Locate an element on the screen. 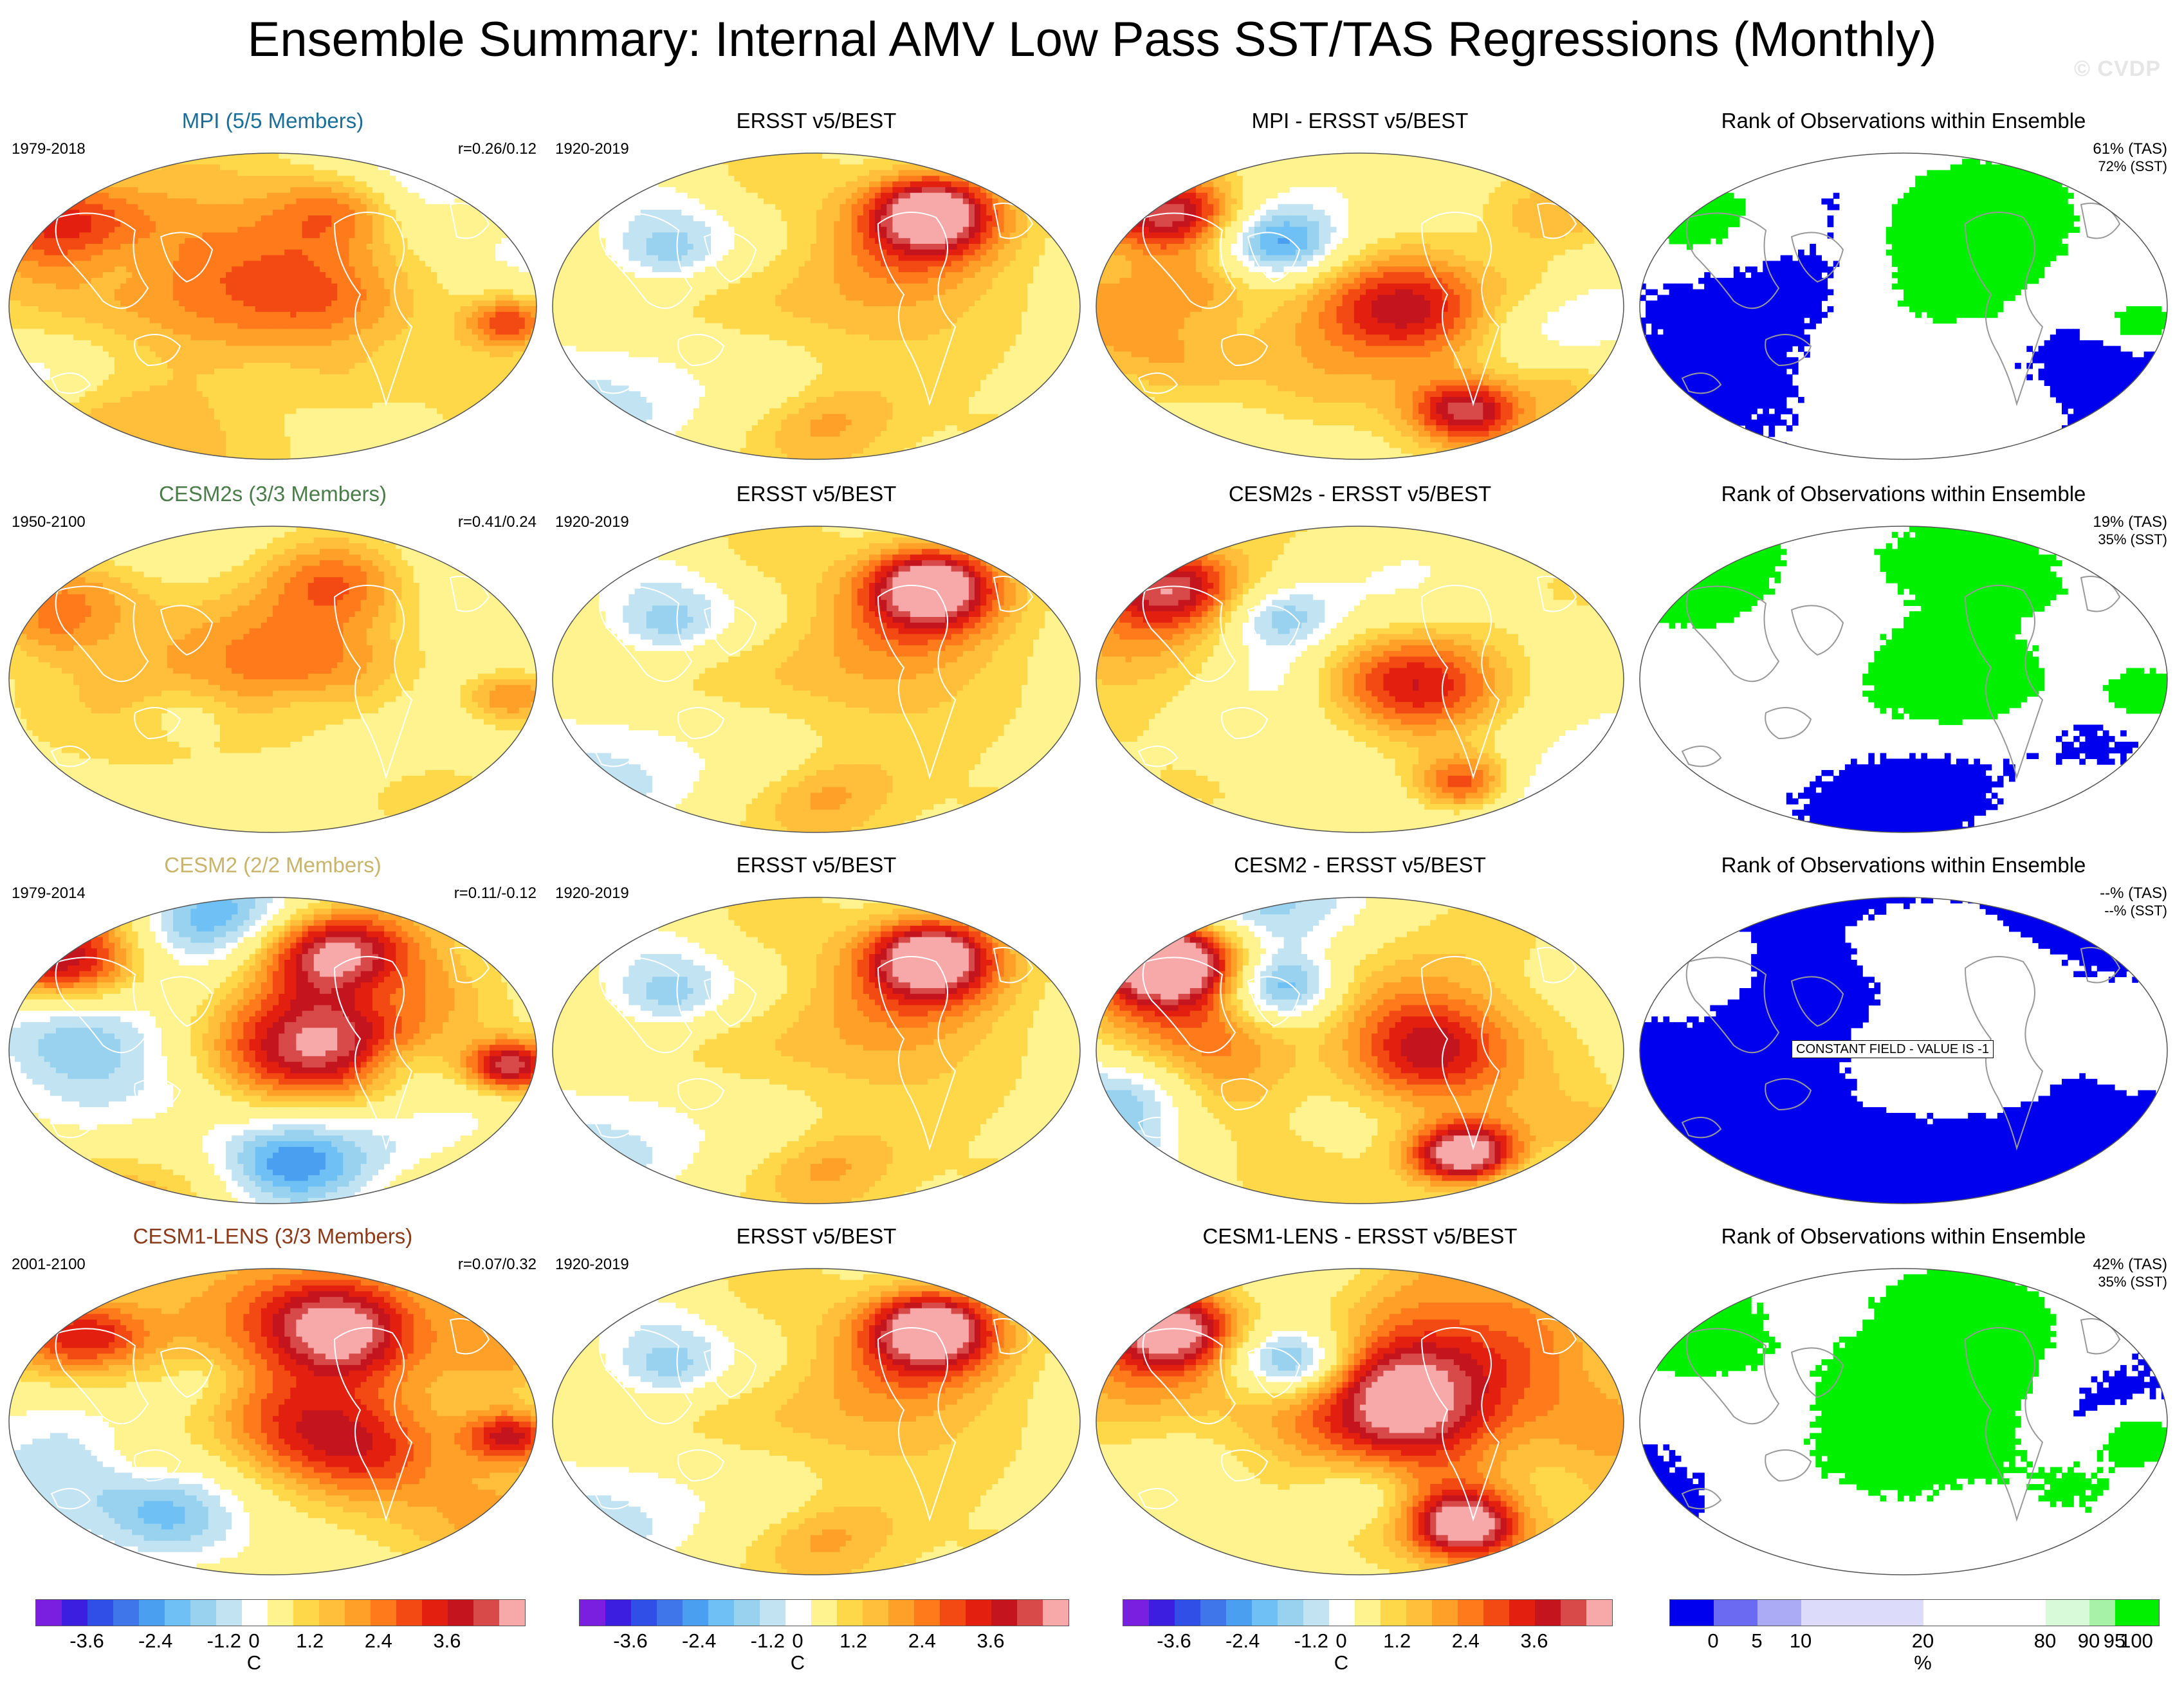 The height and width of the screenshot is (1688, 2184). temperature-colorbar-1: -3.6 -2.4 -1.2 0 1.2 2.4 3.6 C is located at coordinates (280, 1635).